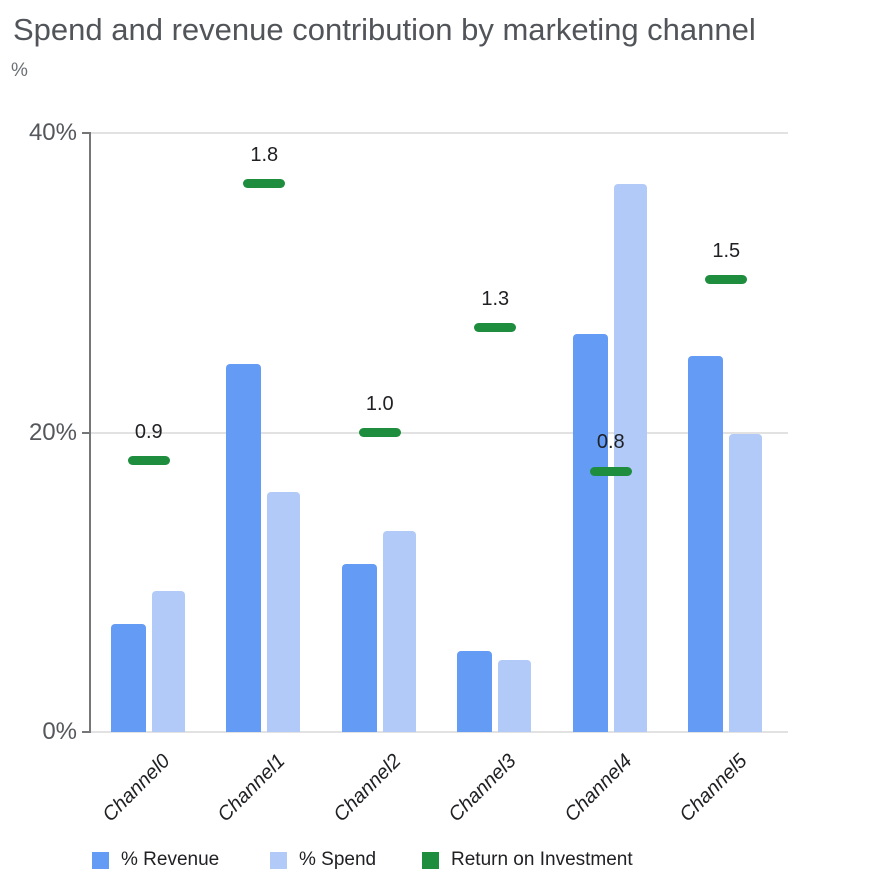 Image resolution: width=884 pixels, height=882 pixels. I want to click on roi-marker-Channel1, so click(264, 184).